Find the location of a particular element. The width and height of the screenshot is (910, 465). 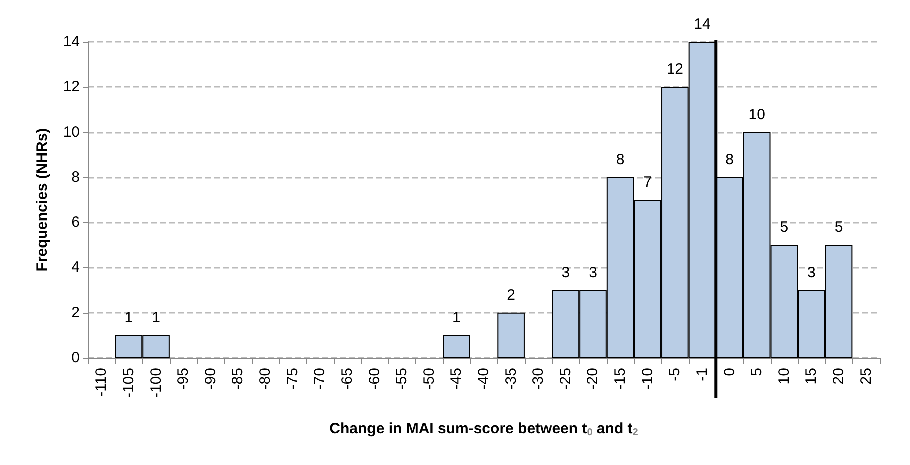

x-tick-label: -75 is located at coordinates (293, 379).